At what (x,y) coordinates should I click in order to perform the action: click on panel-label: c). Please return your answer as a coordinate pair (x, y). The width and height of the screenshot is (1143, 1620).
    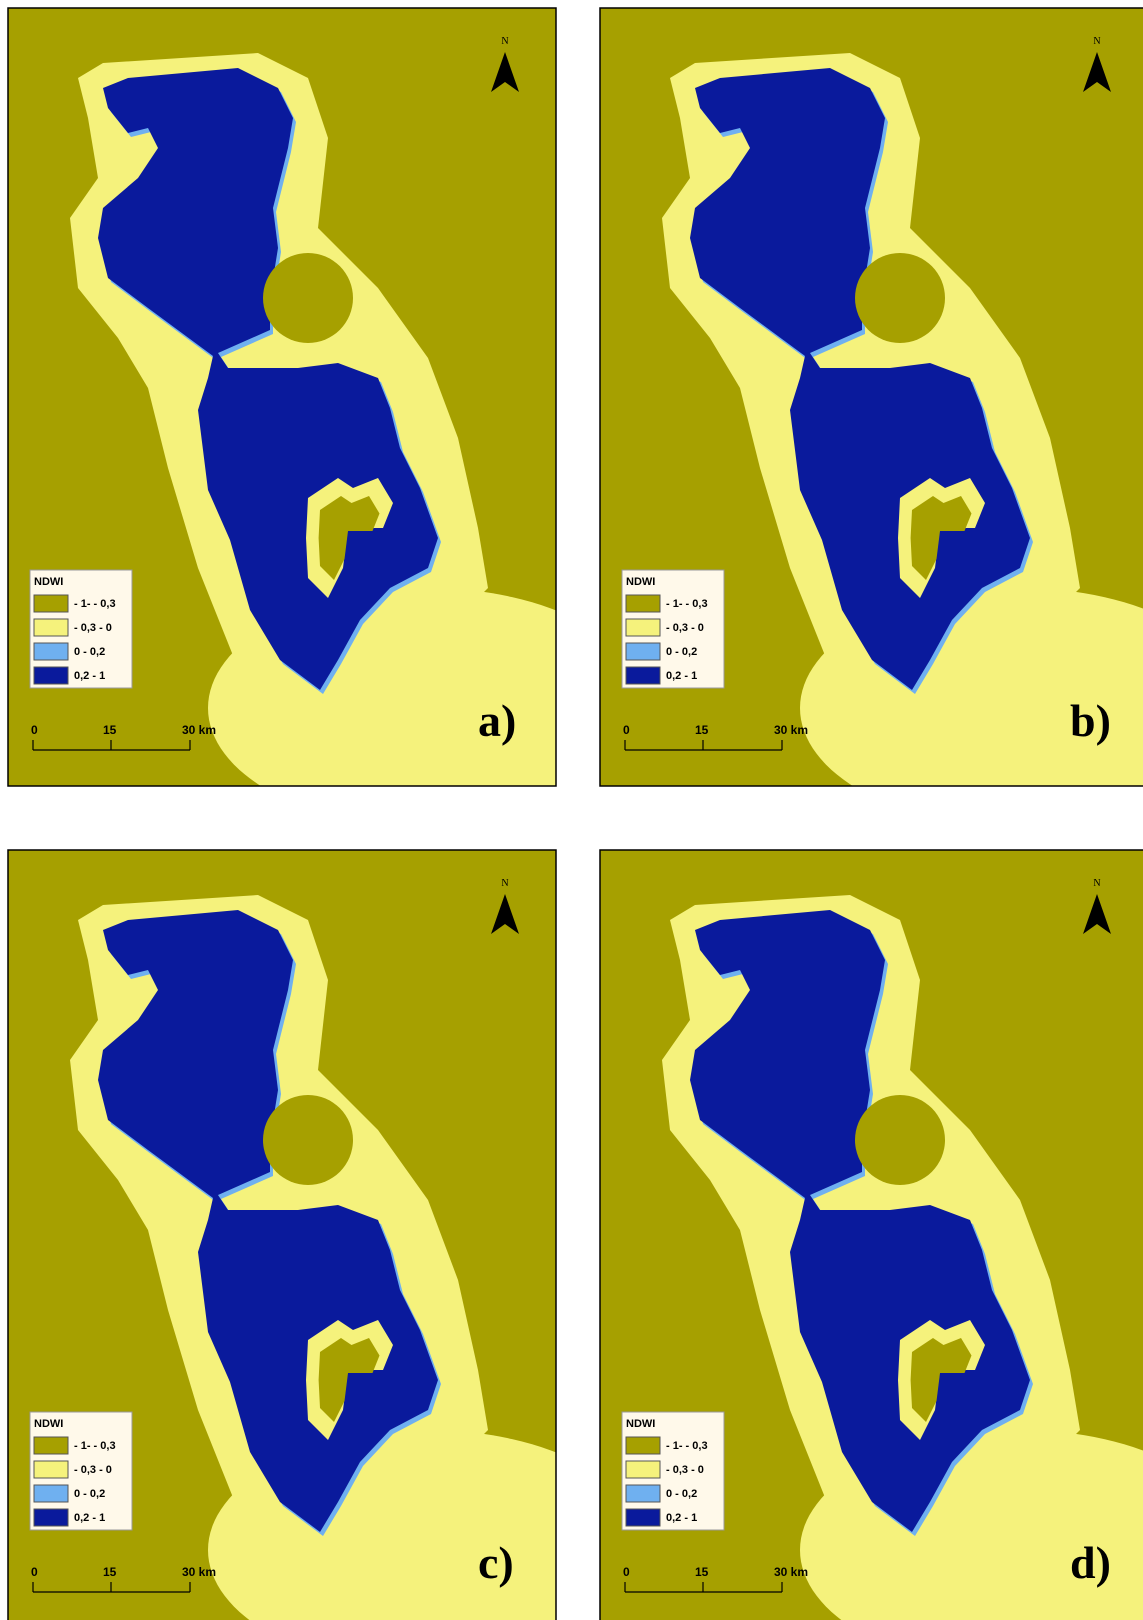
    Looking at the image, I should click on (496, 1562).